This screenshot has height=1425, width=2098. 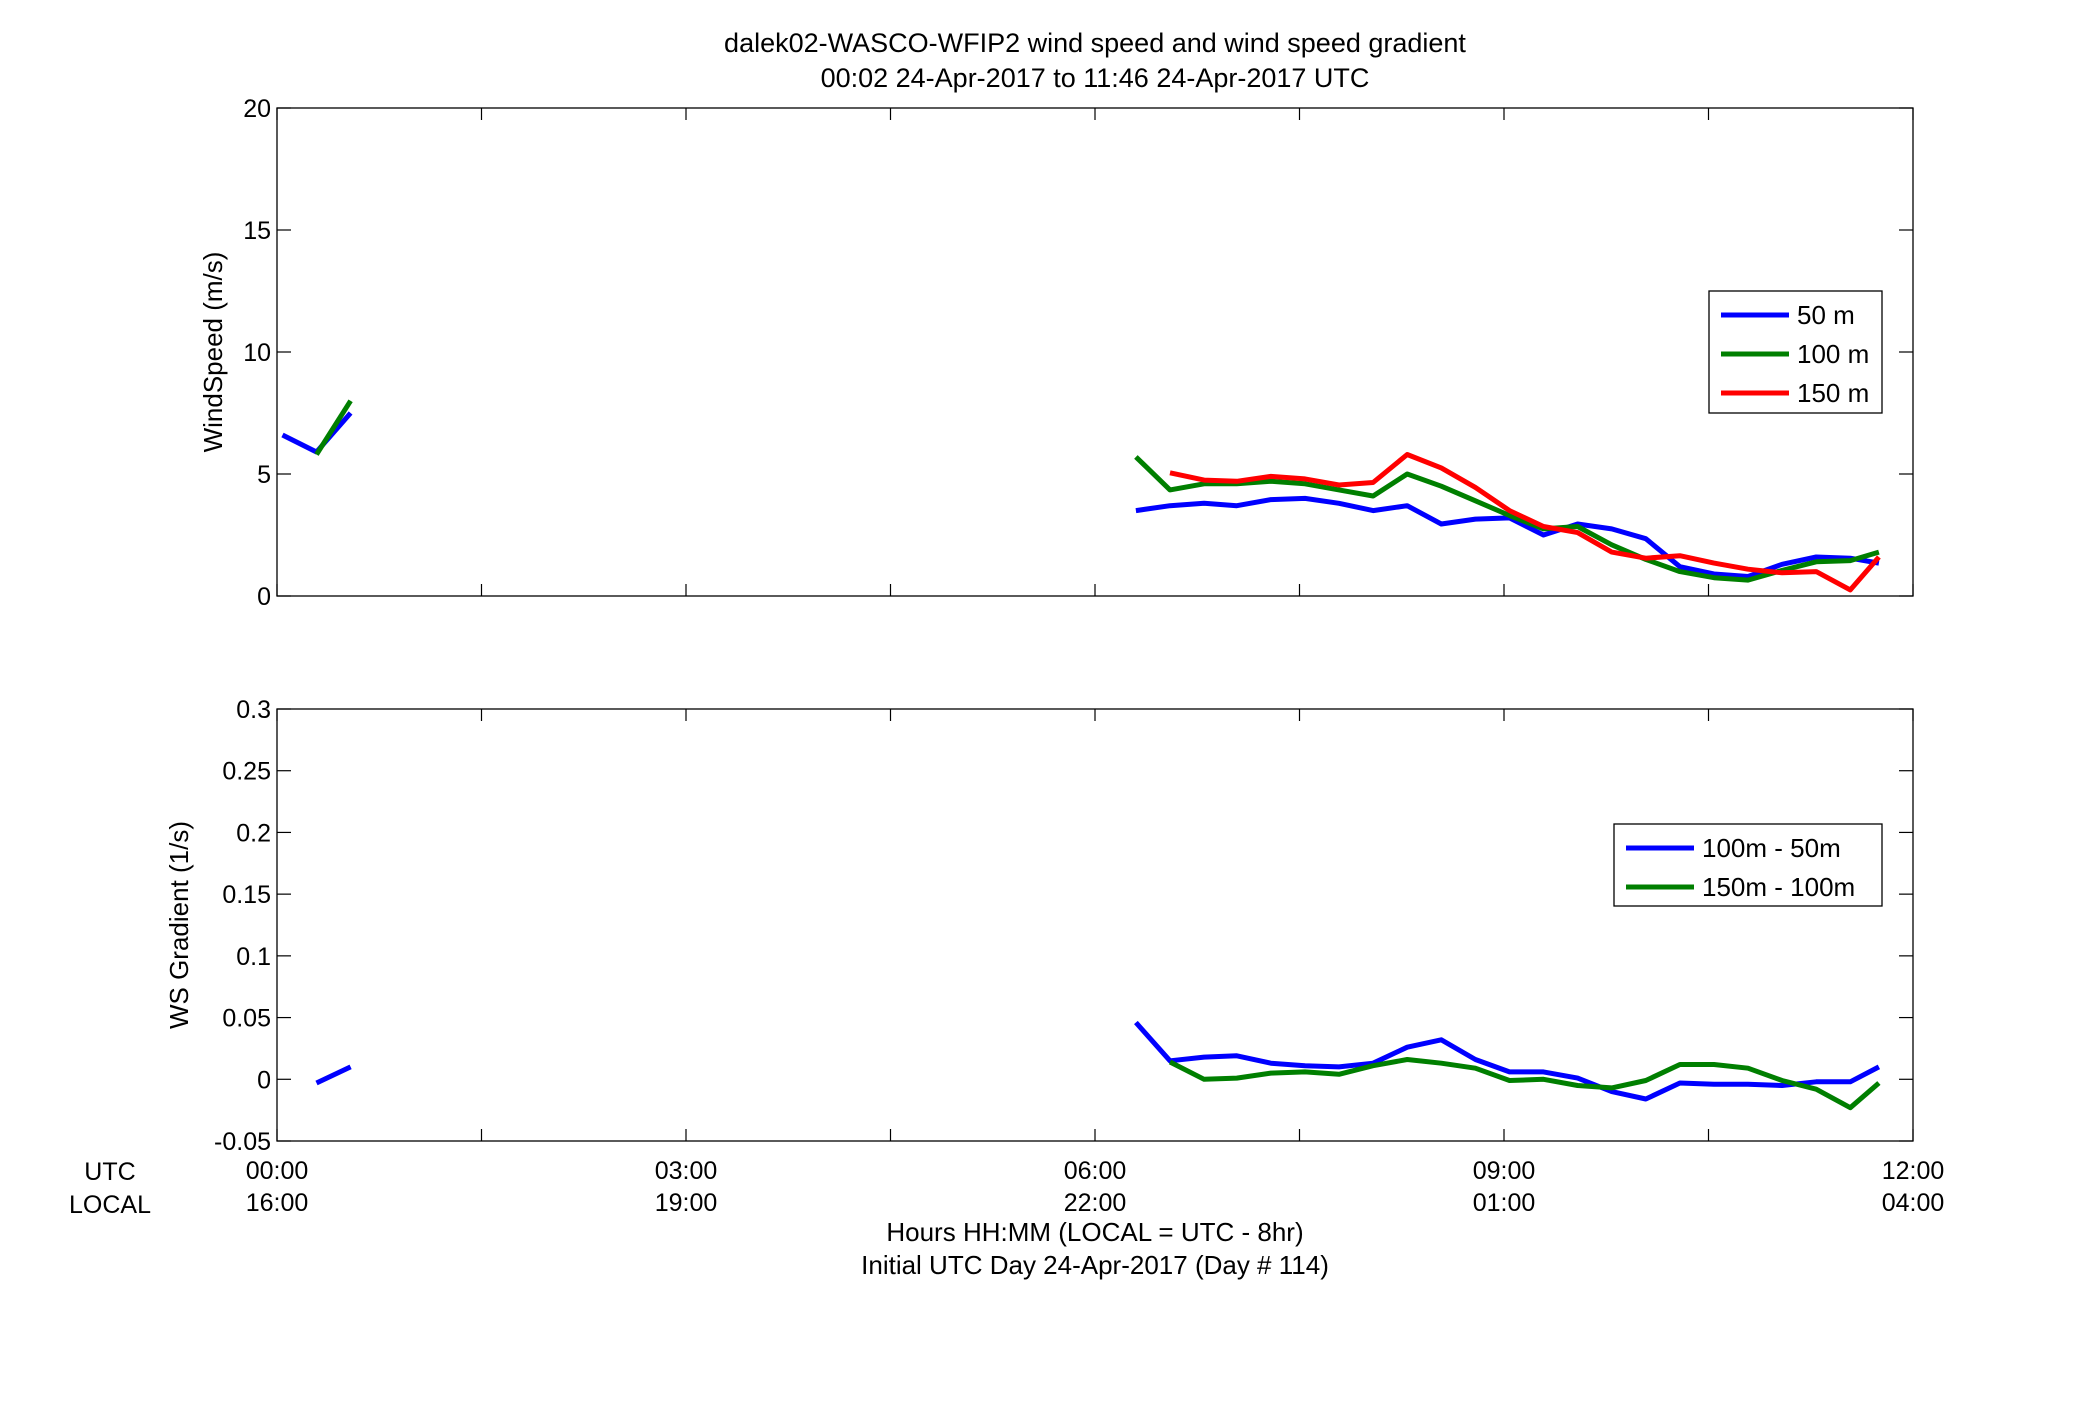 I want to click on y-tick-label: 15, so click(x=257, y=231).